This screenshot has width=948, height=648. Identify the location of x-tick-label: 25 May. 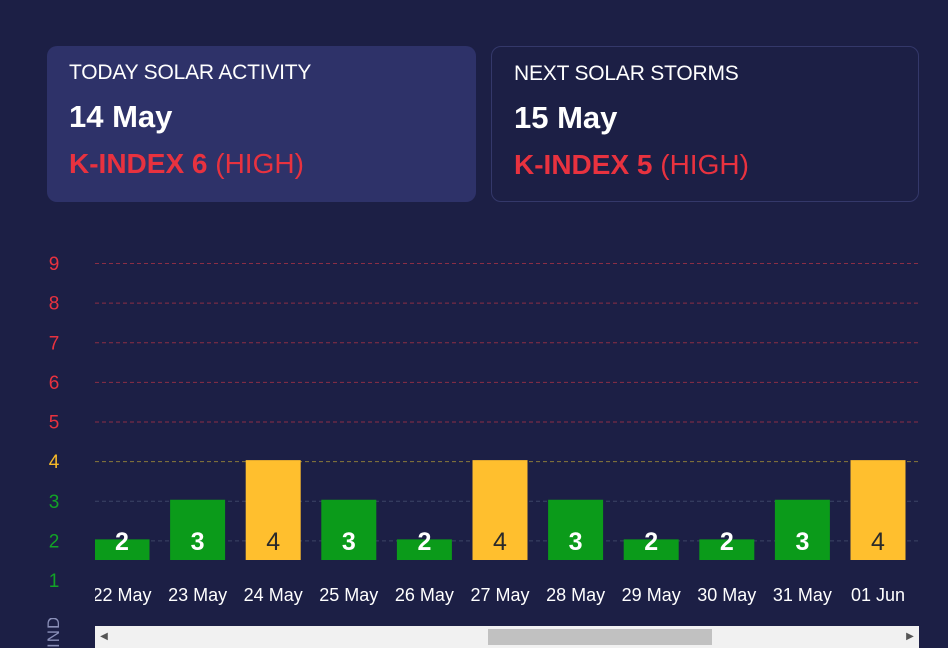
(348, 595).